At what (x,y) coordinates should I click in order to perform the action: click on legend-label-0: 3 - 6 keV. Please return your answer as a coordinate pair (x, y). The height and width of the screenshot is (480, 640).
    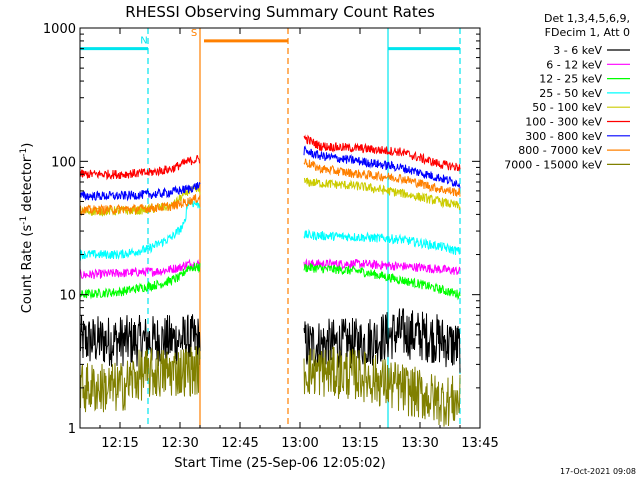
    Looking at the image, I should click on (577, 50).